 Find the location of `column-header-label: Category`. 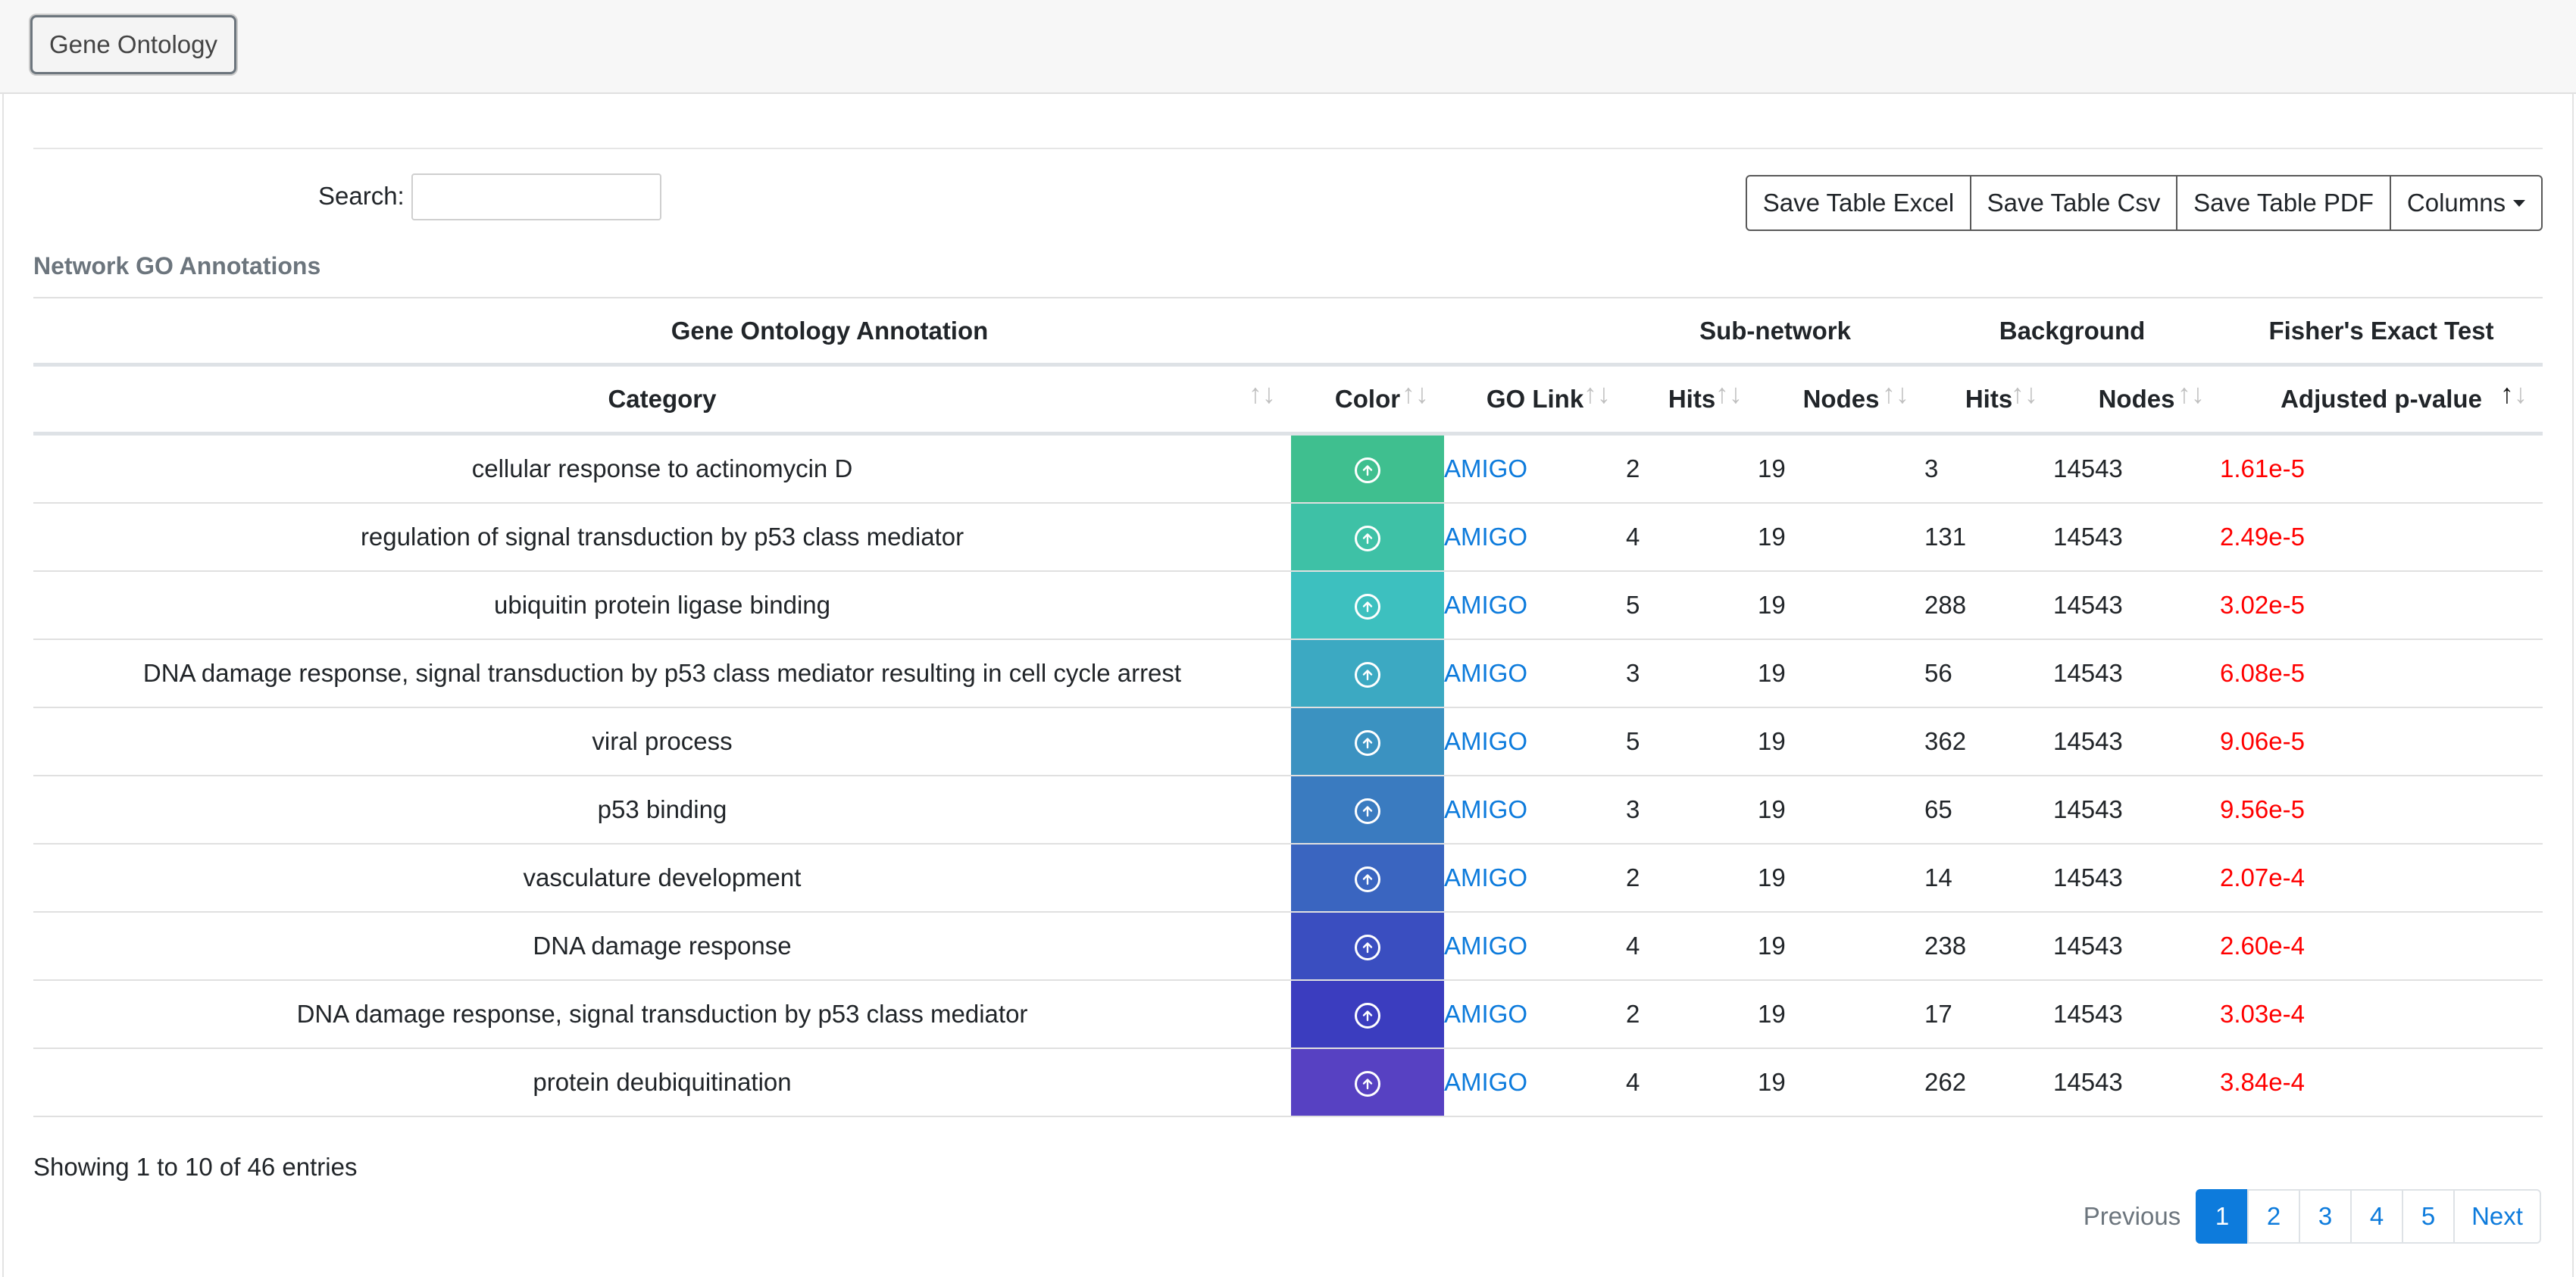

column-header-label: Category is located at coordinates (663, 399).